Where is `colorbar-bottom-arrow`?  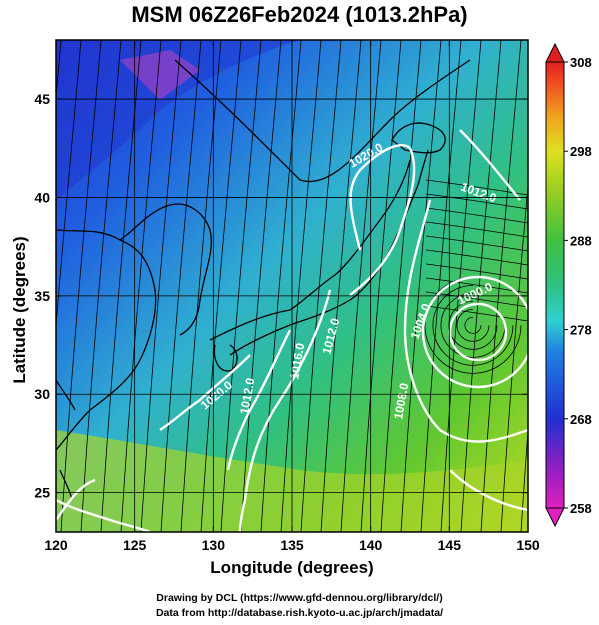 colorbar-bottom-arrow is located at coordinates (555, 517).